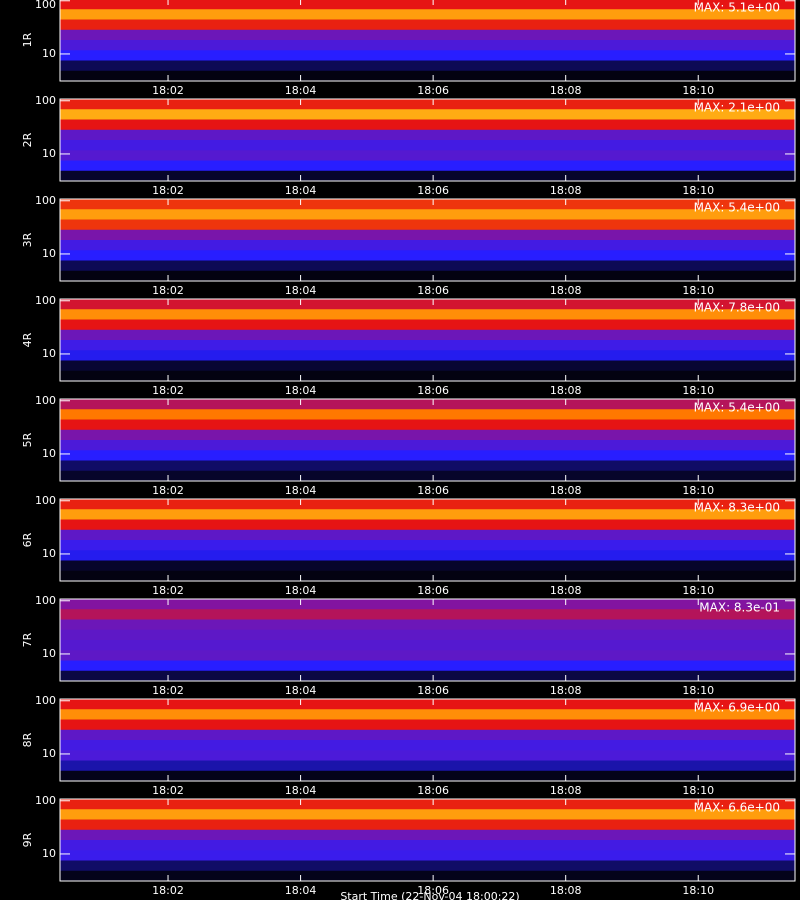  What do you see at coordinates (739, 608) in the screenshot?
I see `max-annotation: MAX: 8.3e-01` at bounding box center [739, 608].